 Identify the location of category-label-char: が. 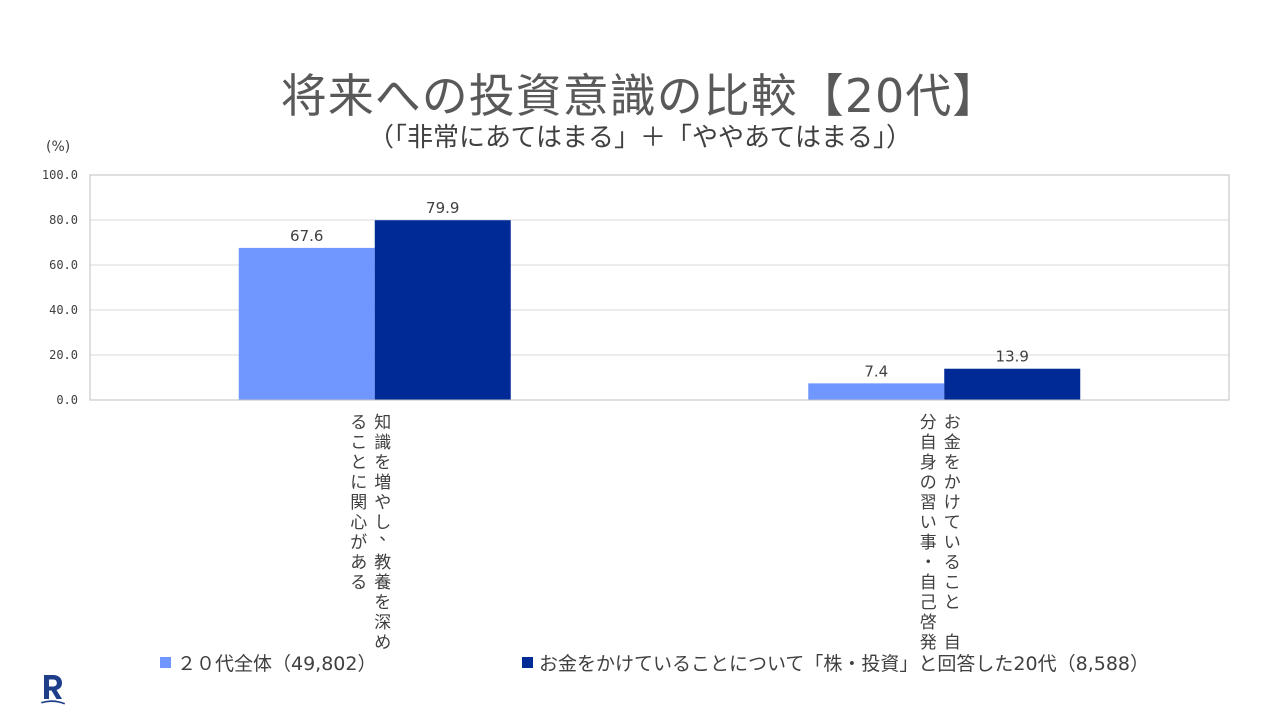
(358, 543).